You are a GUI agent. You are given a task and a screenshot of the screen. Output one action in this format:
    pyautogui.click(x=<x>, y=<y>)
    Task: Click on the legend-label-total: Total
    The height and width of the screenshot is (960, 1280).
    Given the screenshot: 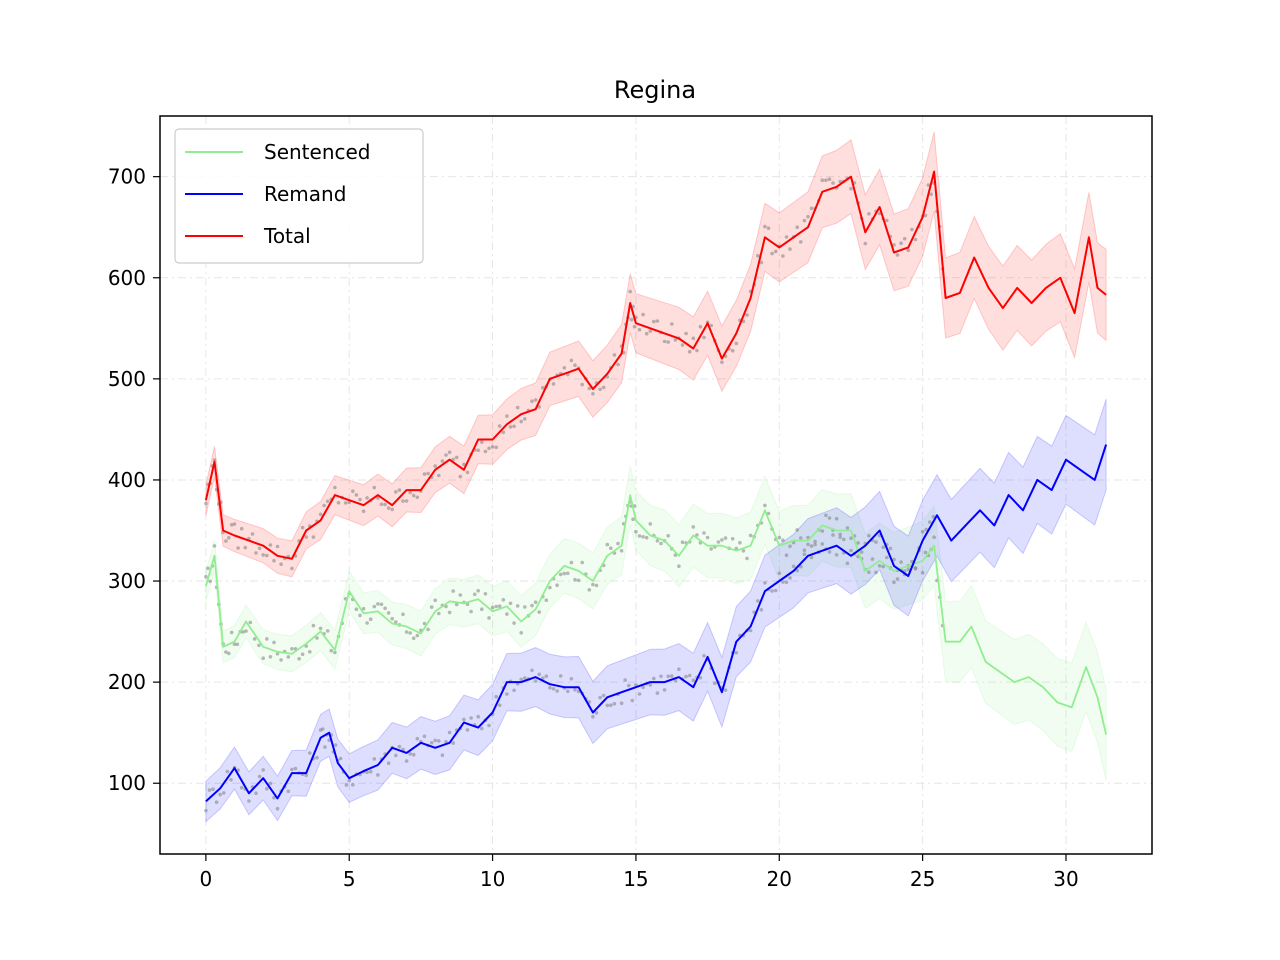 What is the action you would take?
    pyautogui.click(x=287, y=236)
    